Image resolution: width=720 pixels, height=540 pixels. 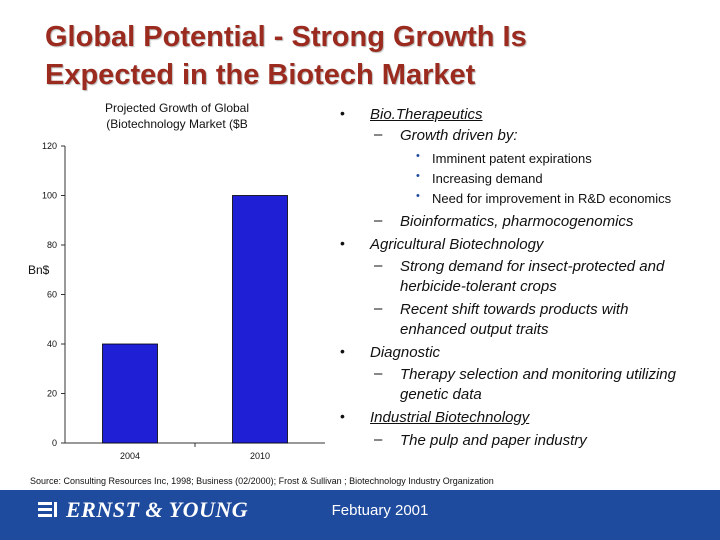 I want to click on bullet-diagnostic: Diagnostic, so click(x=405, y=352).